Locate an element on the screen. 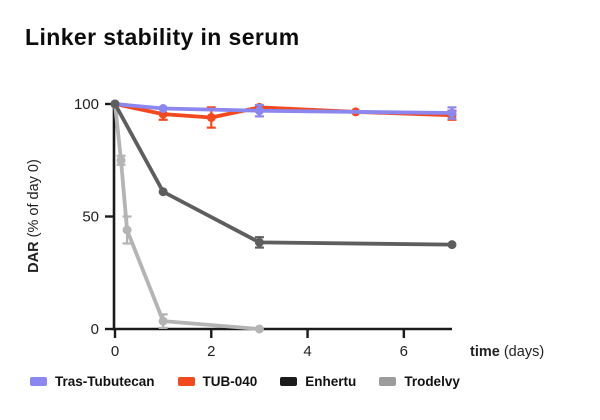 The width and height of the screenshot is (600, 420). legend-swatch-trodelvy is located at coordinates (388, 381).